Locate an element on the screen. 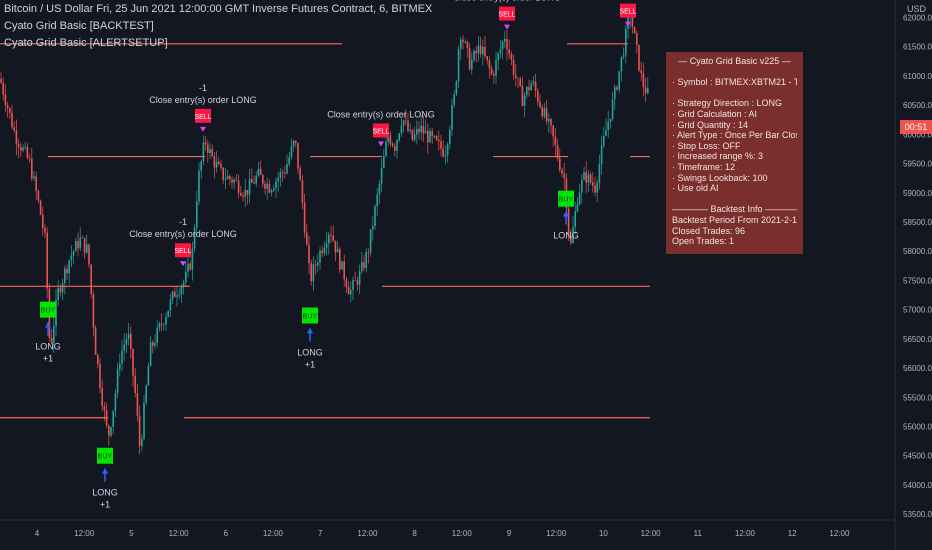  indicator-backtest-label: Cyato Grid Basic [BACKTEST] is located at coordinates (79, 26).